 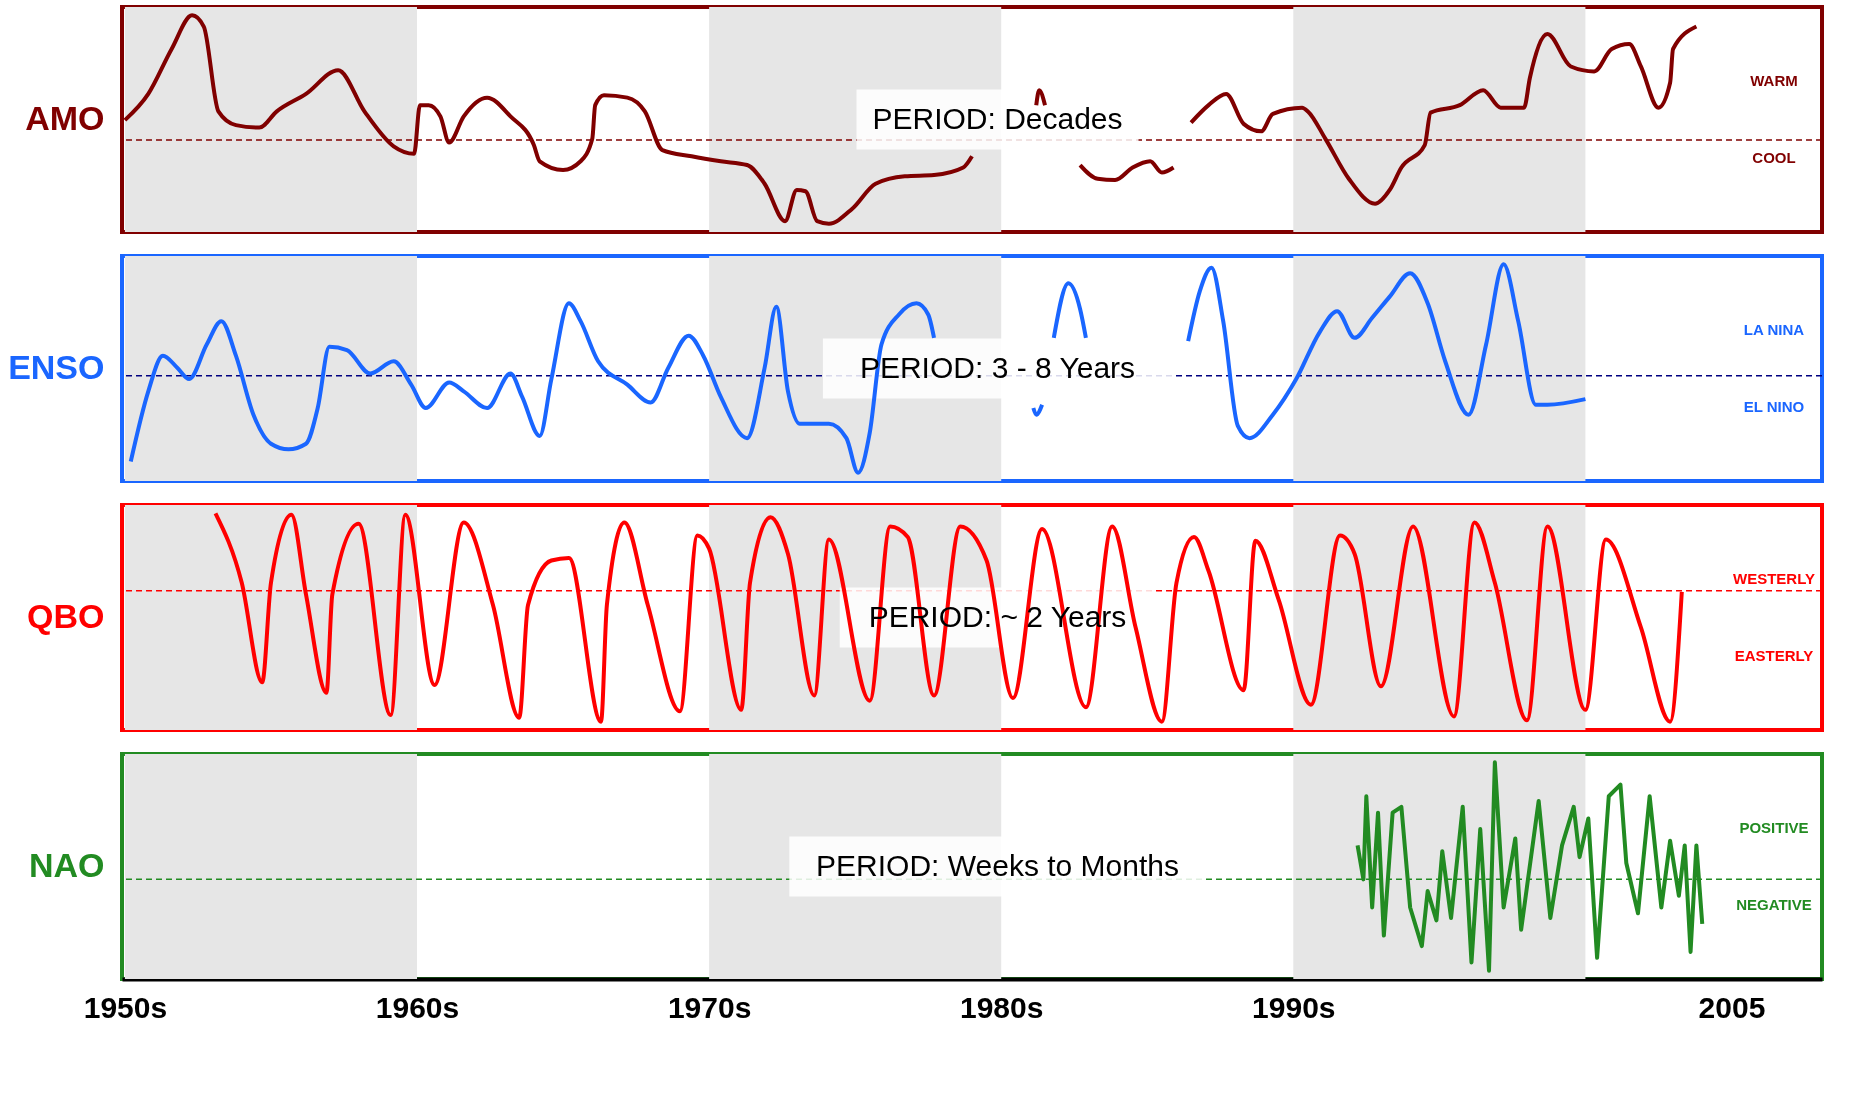 What do you see at coordinates (1774, 904) in the screenshot?
I see `annotation: NEGATIVE` at bounding box center [1774, 904].